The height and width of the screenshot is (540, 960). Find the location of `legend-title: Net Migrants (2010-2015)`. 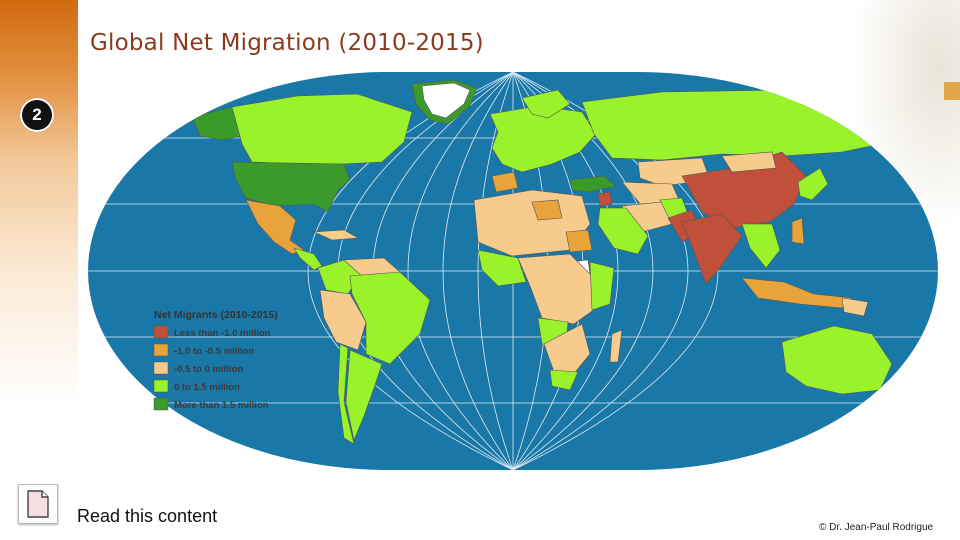

legend-title: Net Migrants (2010-2015) is located at coordinates (216, 315).